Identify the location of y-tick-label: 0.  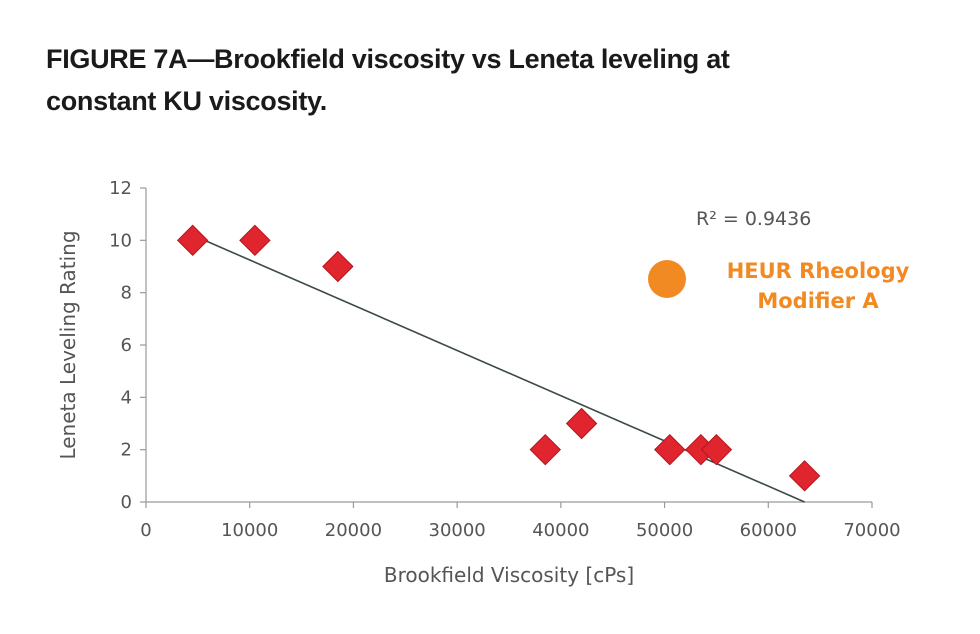
(126, 502).